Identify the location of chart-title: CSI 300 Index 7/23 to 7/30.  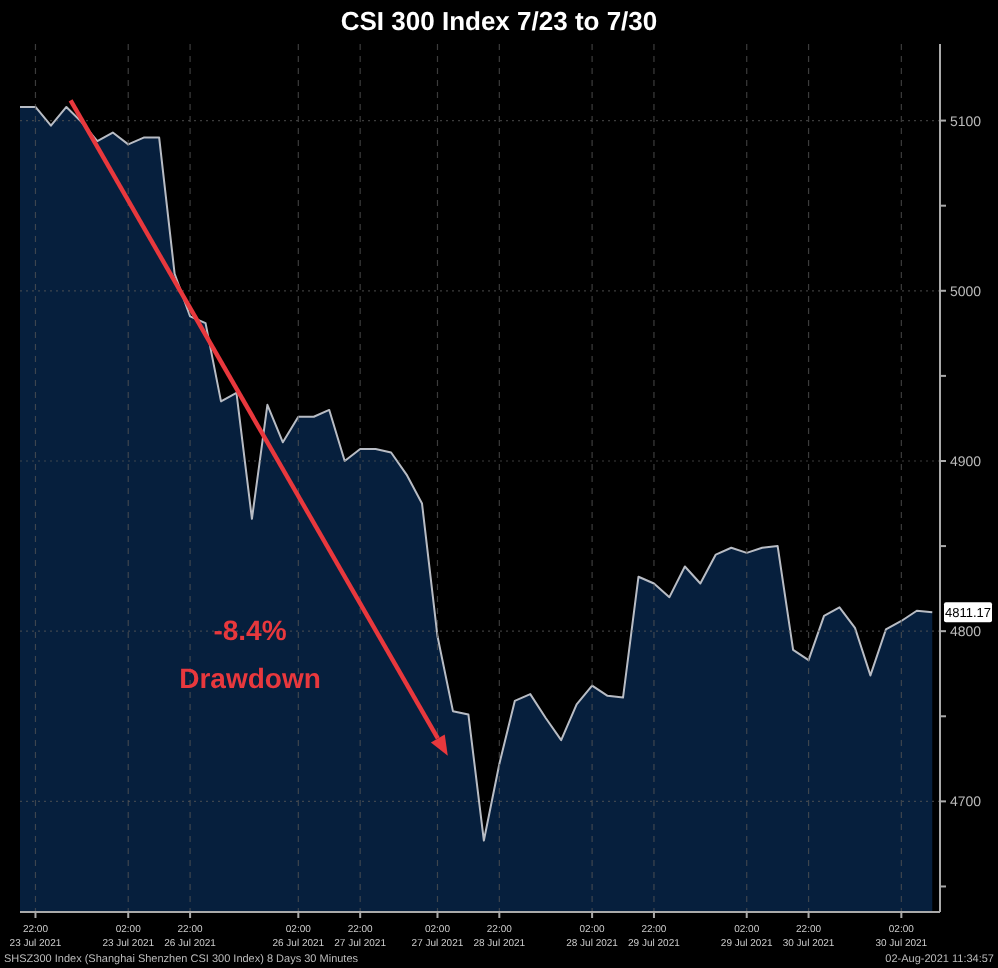
(499, 21).